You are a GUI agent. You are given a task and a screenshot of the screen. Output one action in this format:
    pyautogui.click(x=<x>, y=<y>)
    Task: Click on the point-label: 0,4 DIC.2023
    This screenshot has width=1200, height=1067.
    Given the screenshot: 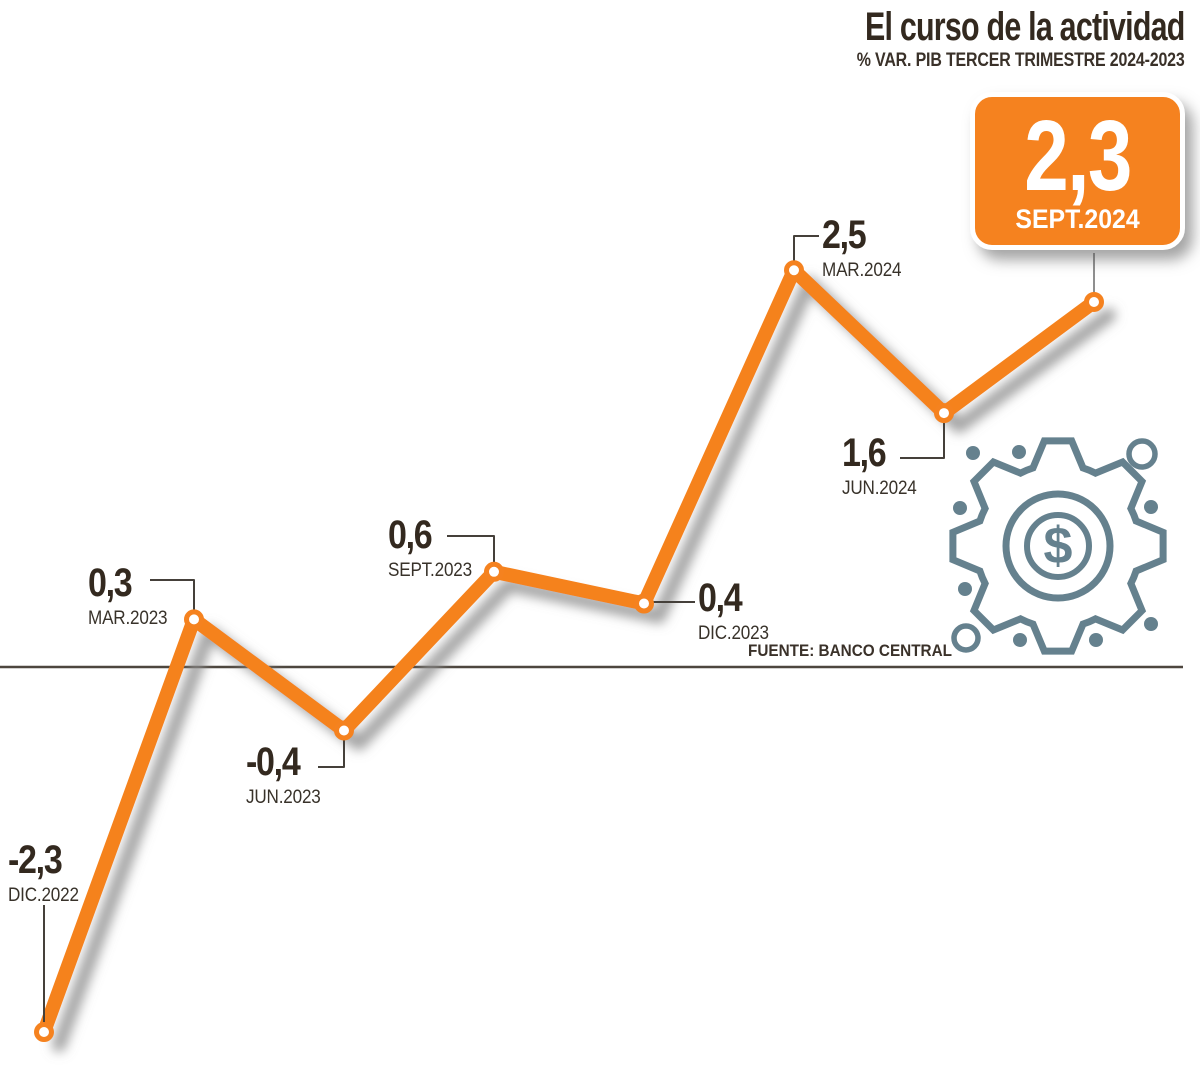 What is the action you would take?
    pyautogui.click(x=737, y=610)
    